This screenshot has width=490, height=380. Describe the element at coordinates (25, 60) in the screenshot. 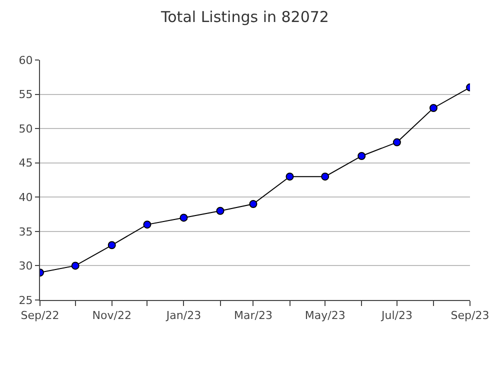

I see `y-tick-label: 60` at that location.